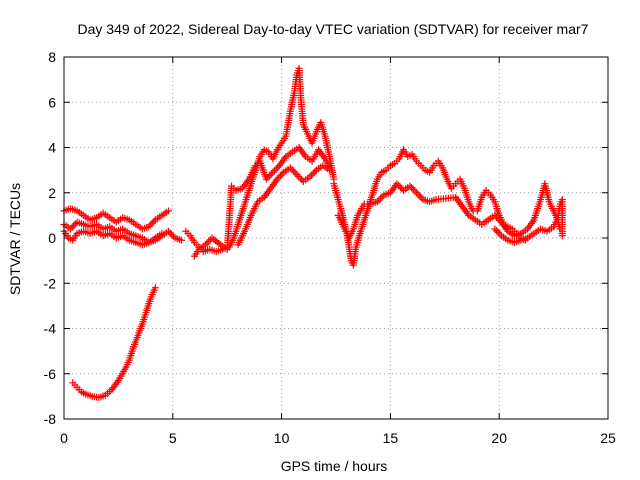  What do you see at coordinates (52, 57) in the screenshot?
I see `y-tick-label: 8` at bounding box center [52, 57].